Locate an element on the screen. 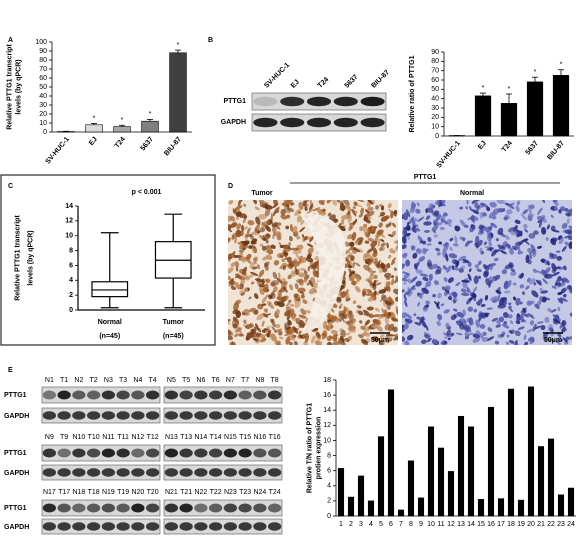  y-tick-label: 40 is located at coordinates (435, 99).